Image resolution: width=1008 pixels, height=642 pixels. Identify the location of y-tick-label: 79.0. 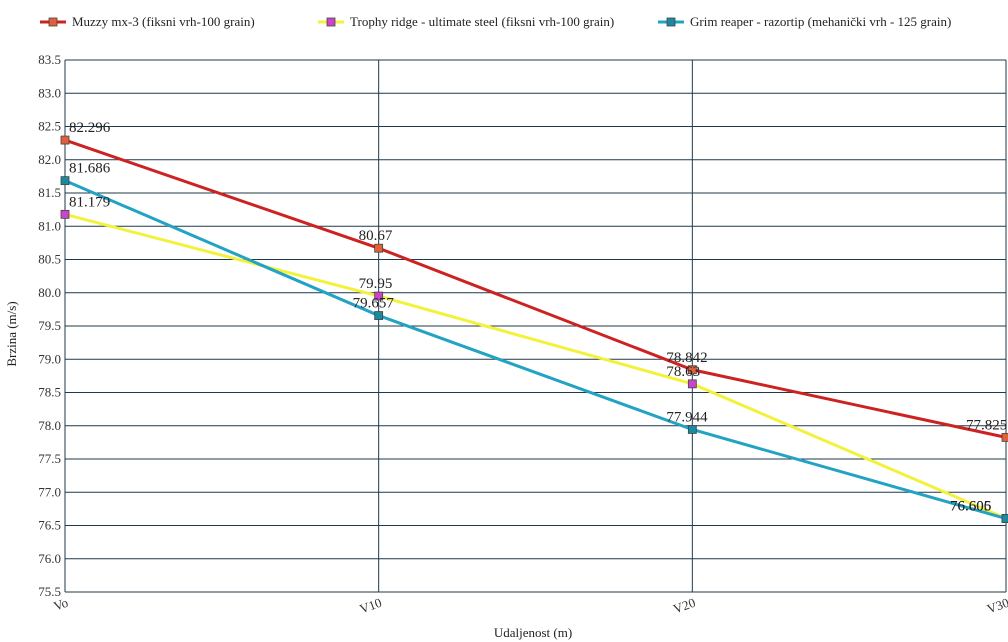
(49, 358).